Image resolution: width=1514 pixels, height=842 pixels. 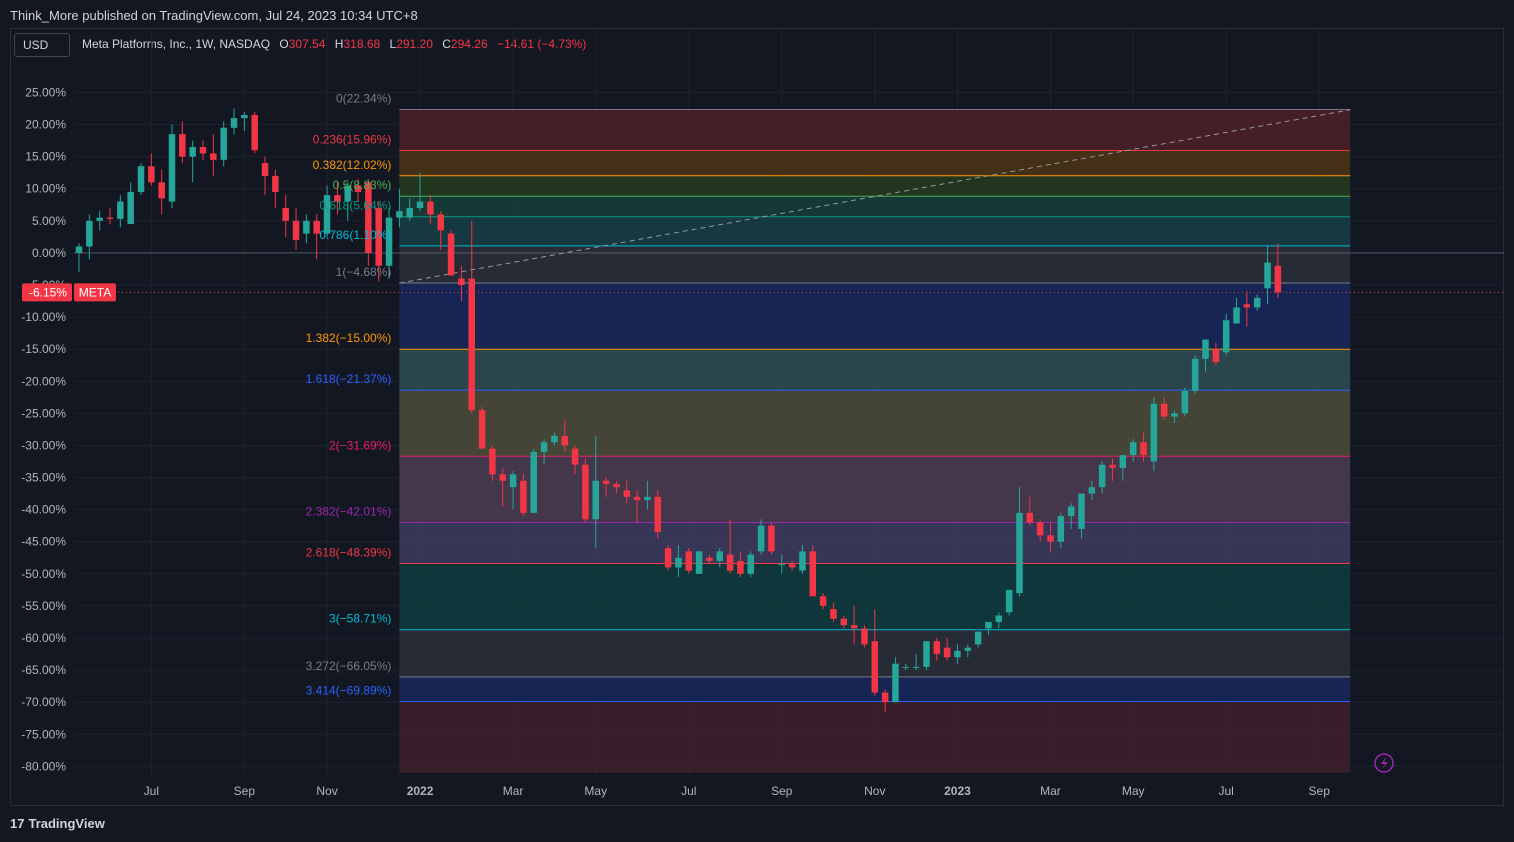 I want to click on fib-level-label: 0.382(12.02%), so click(x=352, y=165).